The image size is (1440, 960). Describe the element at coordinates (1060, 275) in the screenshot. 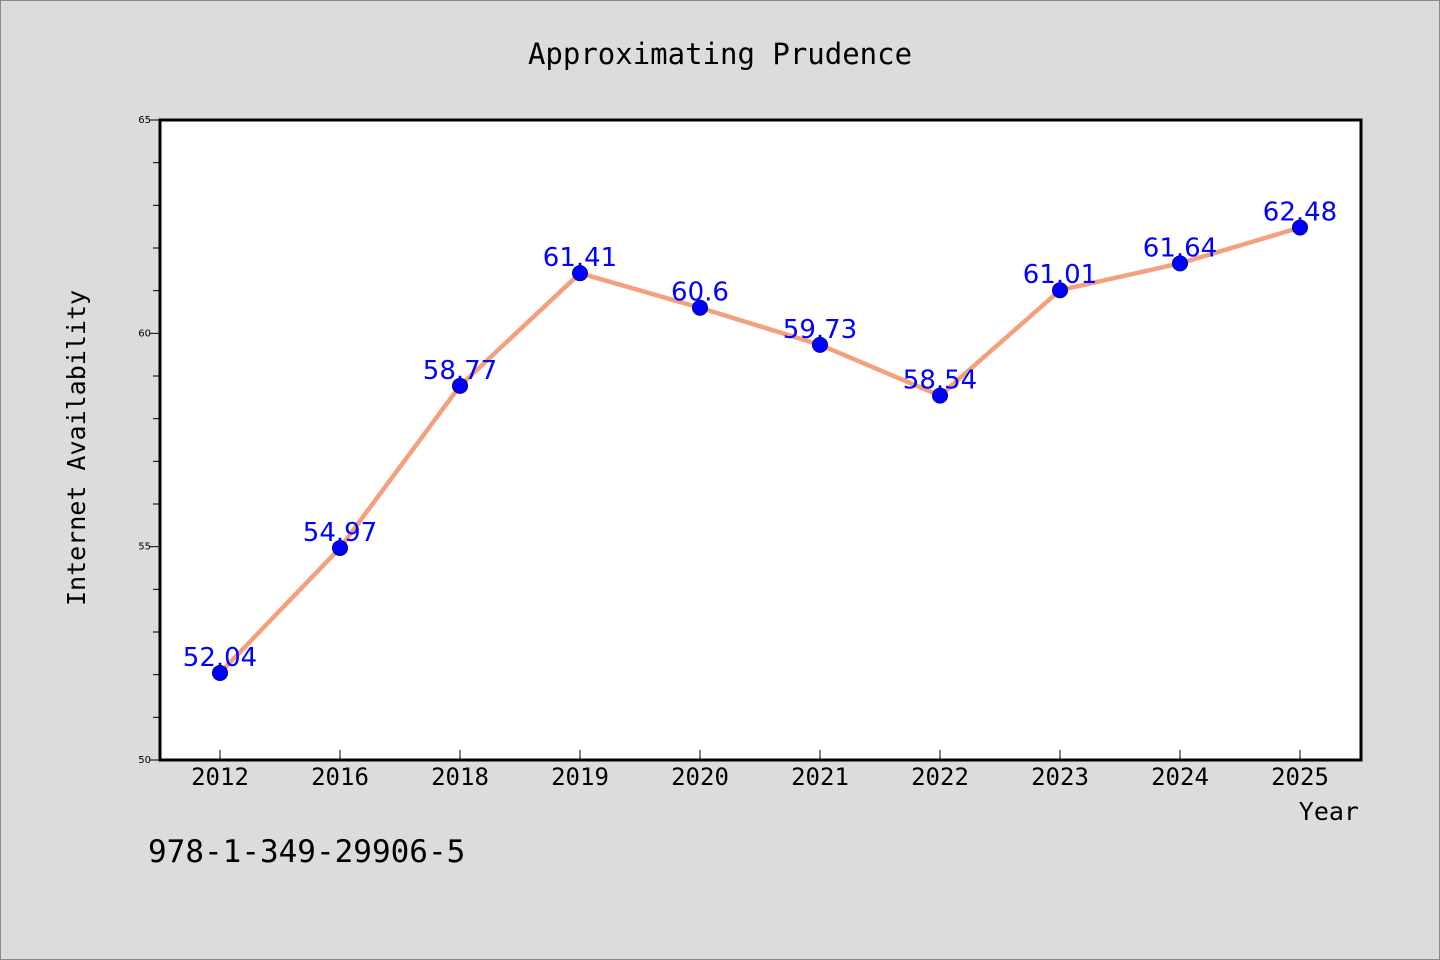

I see `data-label: 61.01` at that location.